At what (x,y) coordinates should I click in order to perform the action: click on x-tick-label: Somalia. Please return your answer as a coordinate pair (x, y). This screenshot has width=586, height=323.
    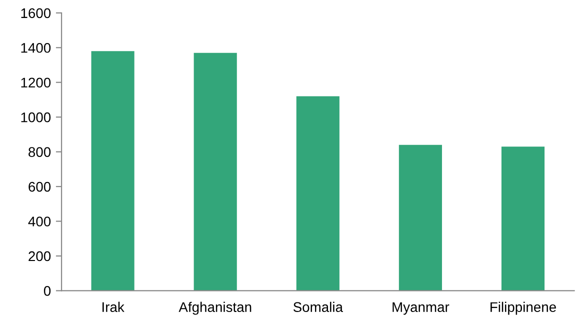
    Looking at the image, I should click on (318, 307).